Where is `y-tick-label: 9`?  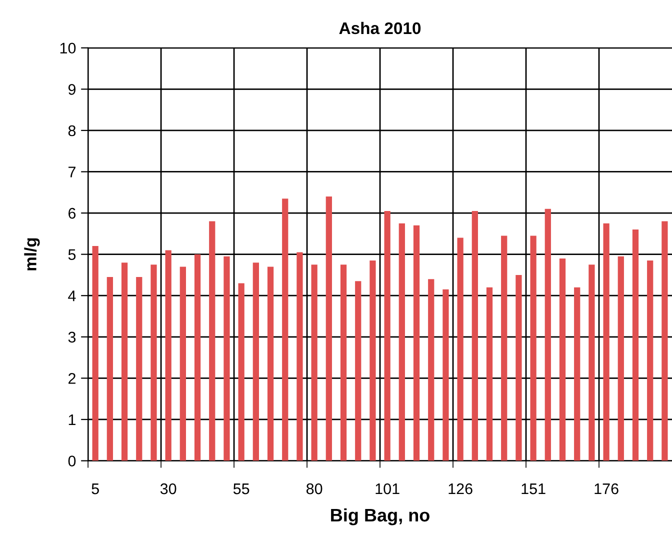
y-tick-label: 9 is located at coordinates (72, 89).